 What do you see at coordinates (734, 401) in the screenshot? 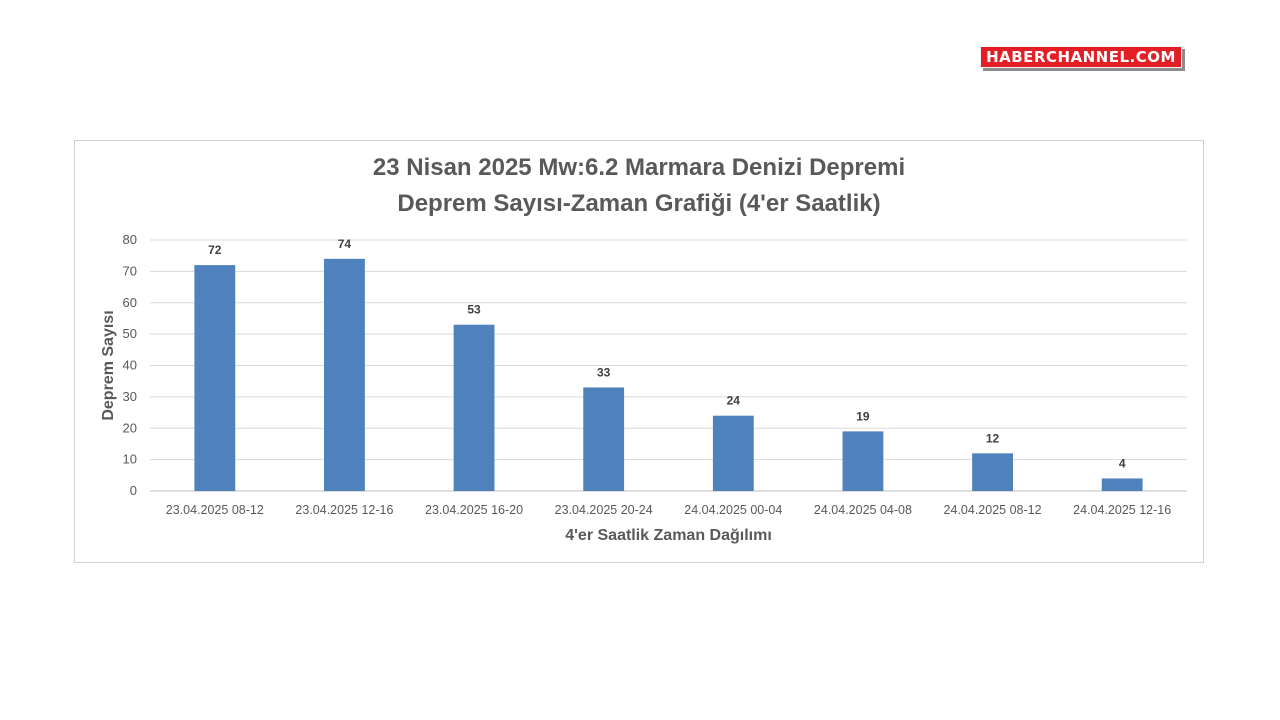
I see `data-label: 24` at bounding box center [734, 401].